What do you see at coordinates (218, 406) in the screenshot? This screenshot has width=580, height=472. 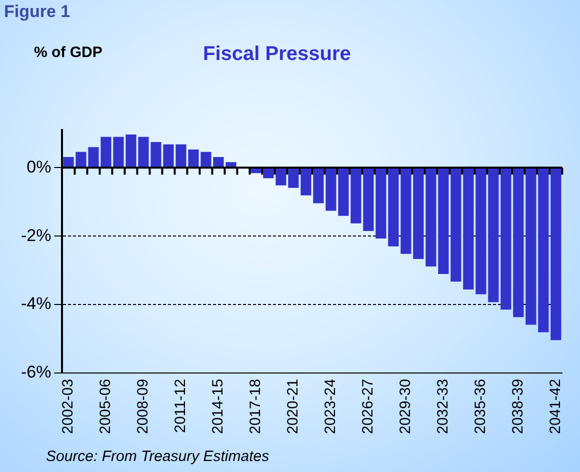 I see `x-tick-label: 2014-15` at bounding box center [218, 406].